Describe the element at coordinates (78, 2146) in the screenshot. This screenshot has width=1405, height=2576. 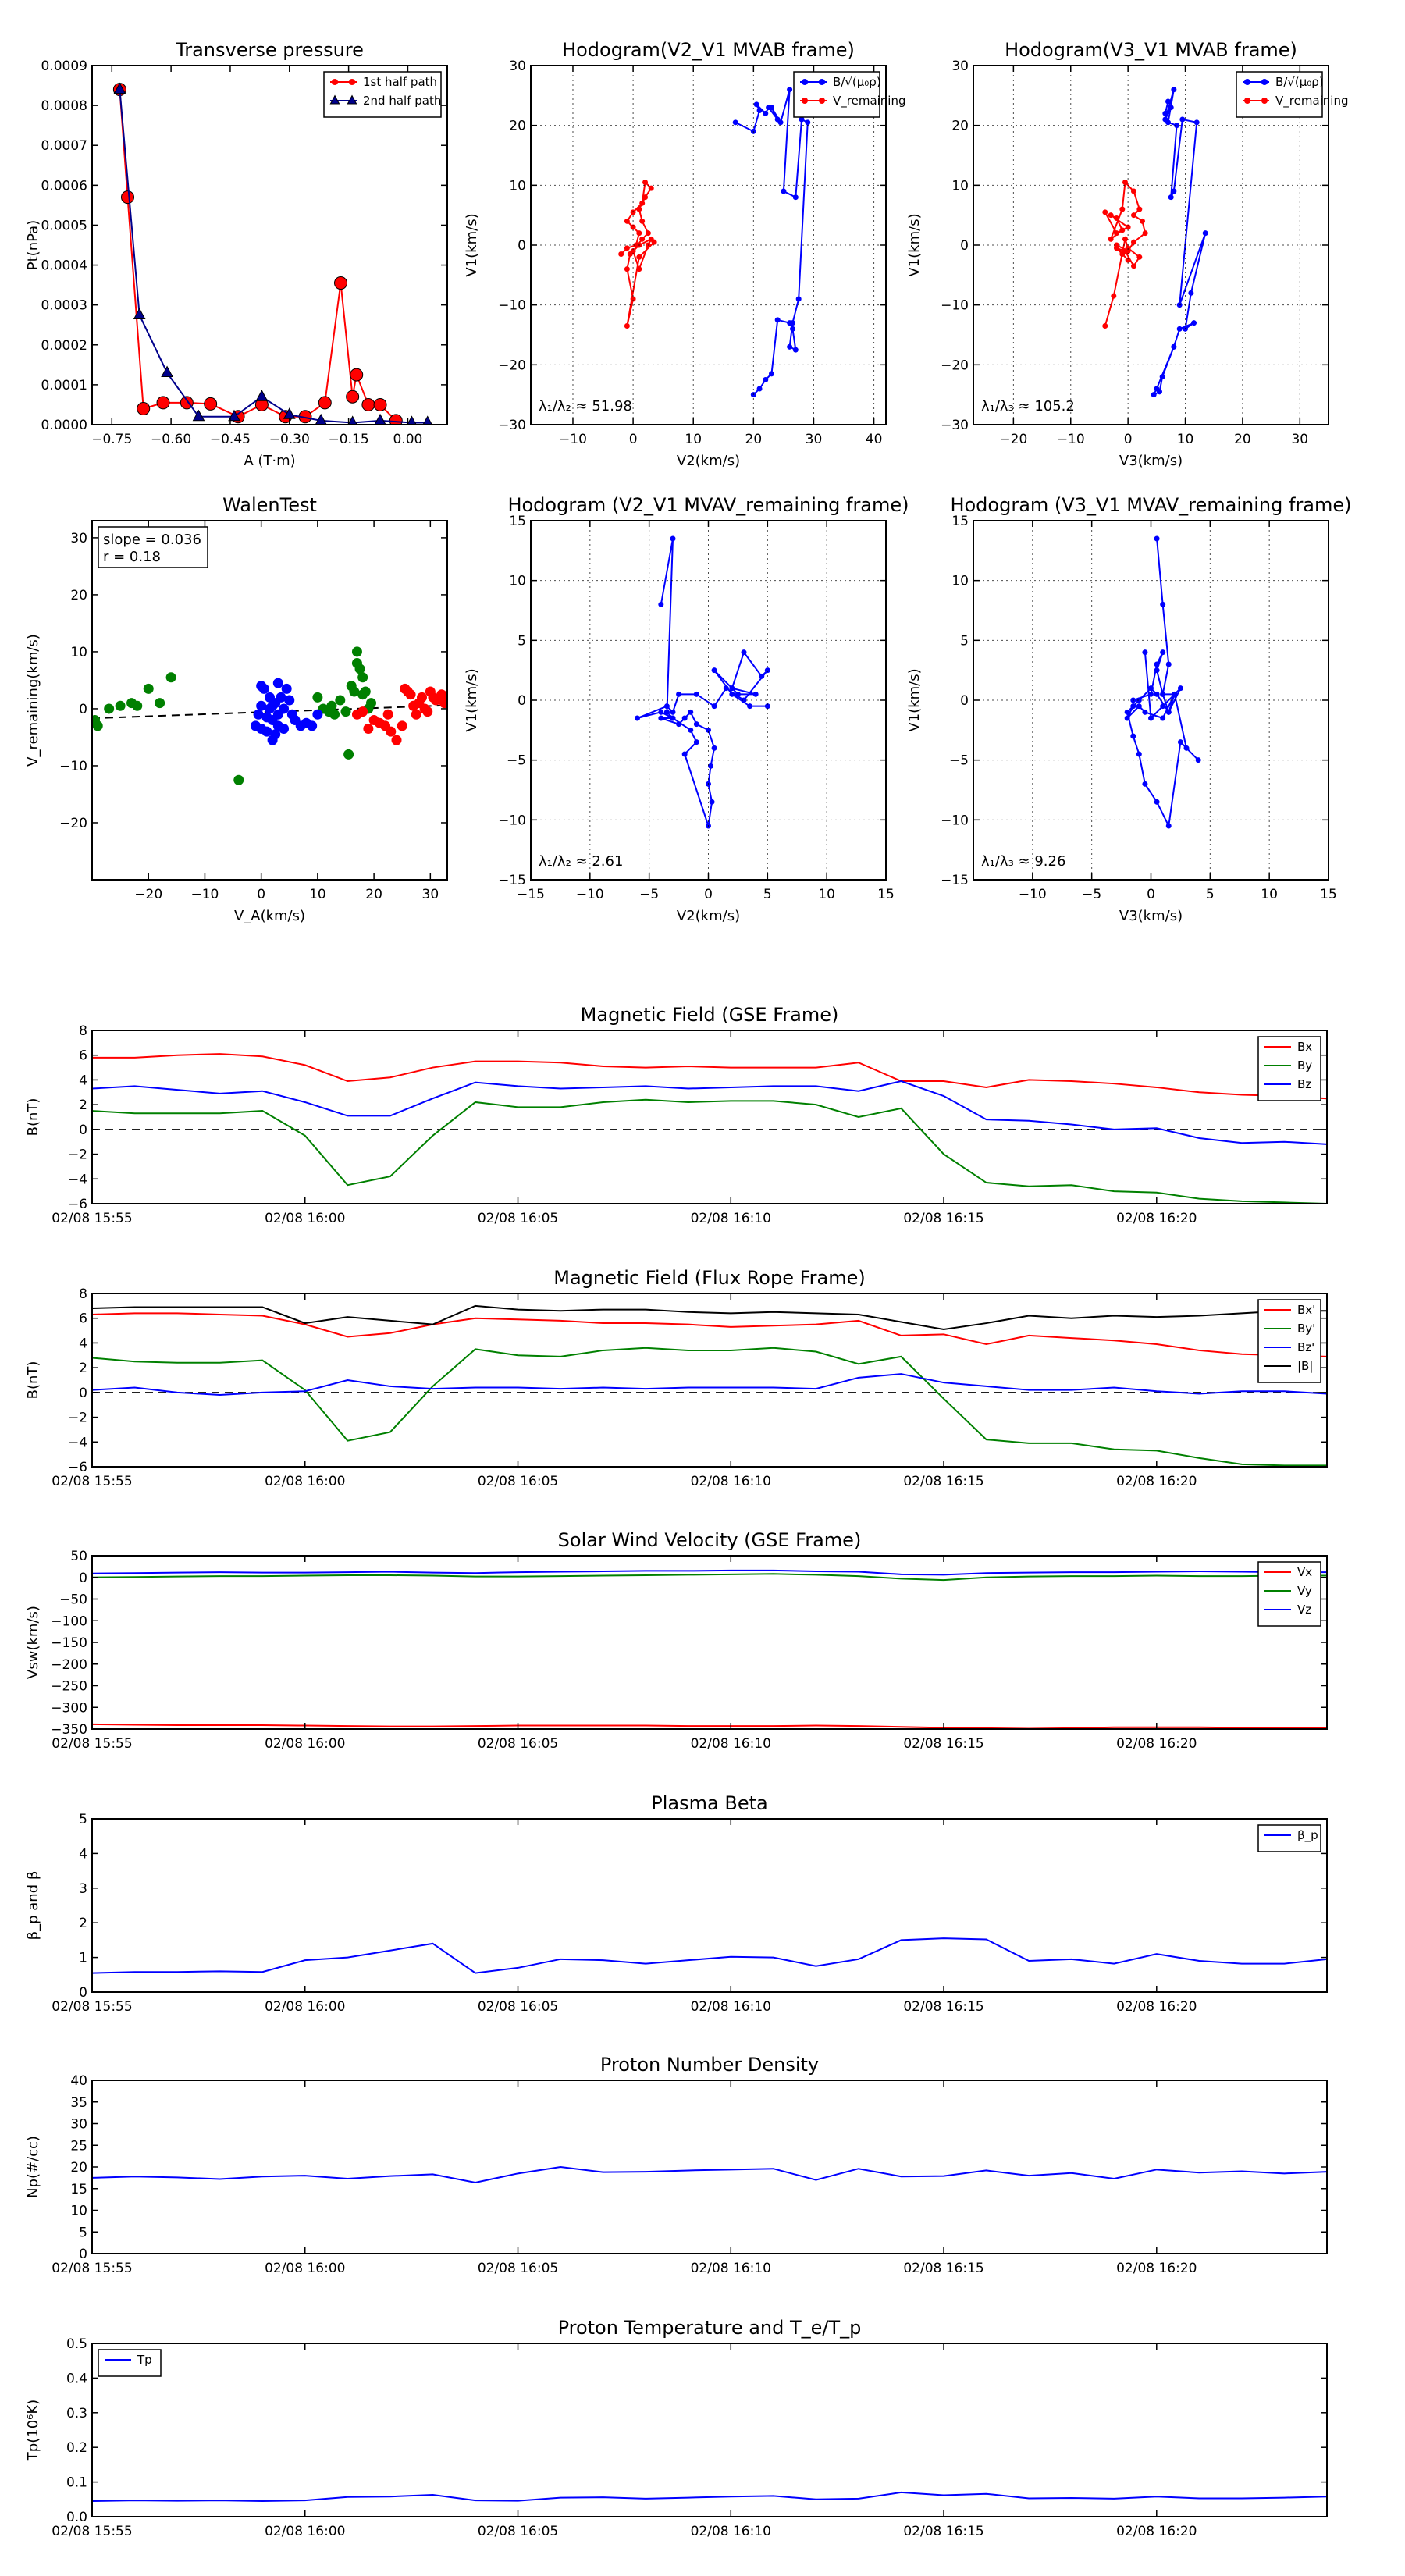
I see `ts5-ytick-label: 25` at that location.